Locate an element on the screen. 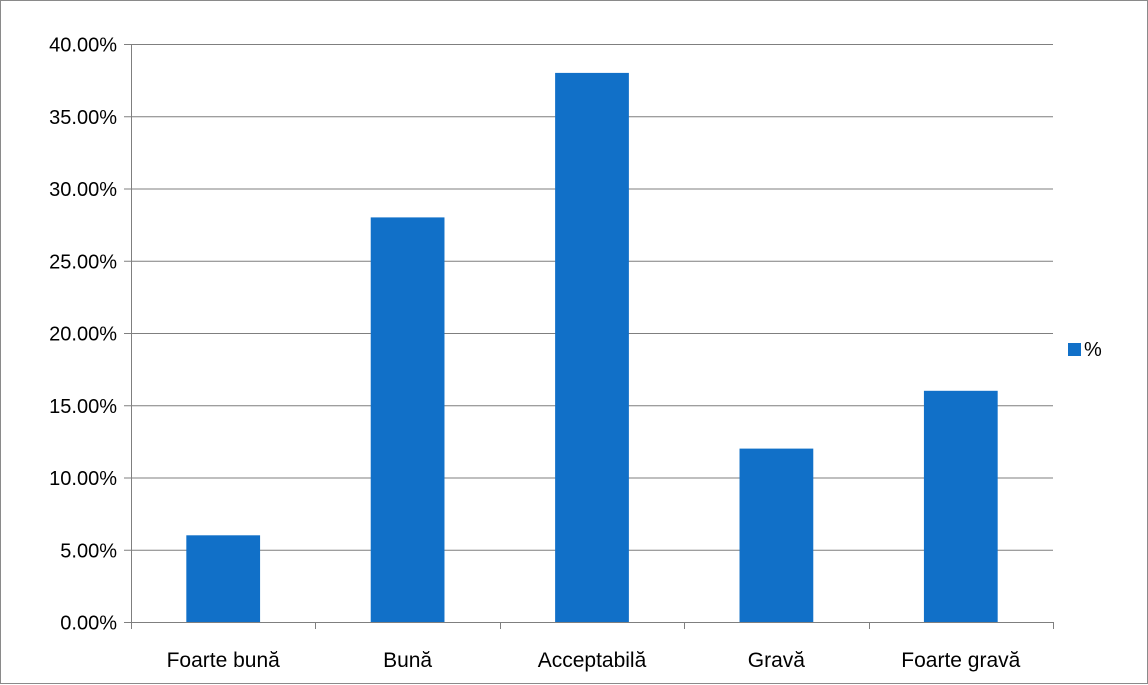 This screenshot has height=685, width=1148. y-tick-label: 40.00% is located at coordinates (83, 46).